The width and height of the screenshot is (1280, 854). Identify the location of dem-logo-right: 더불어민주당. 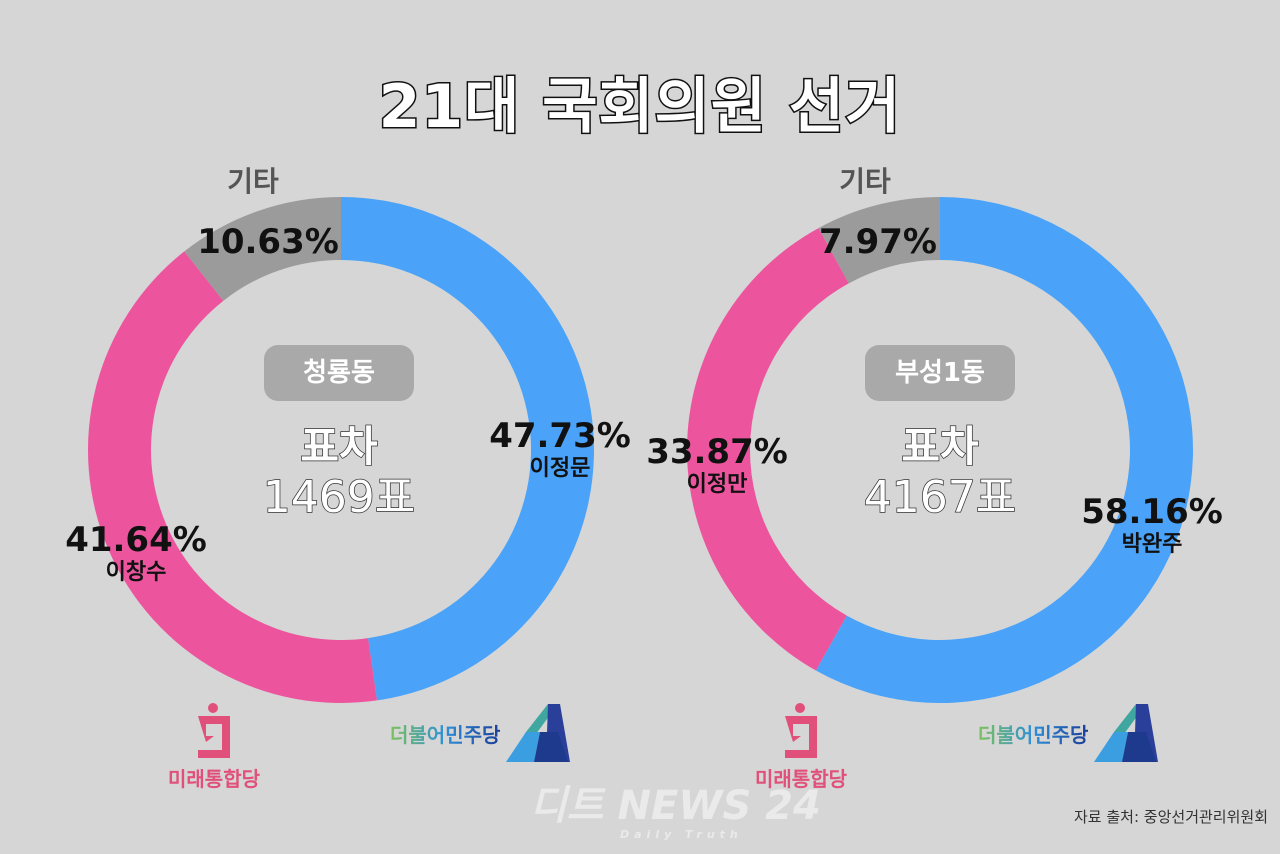
(1073, 733).